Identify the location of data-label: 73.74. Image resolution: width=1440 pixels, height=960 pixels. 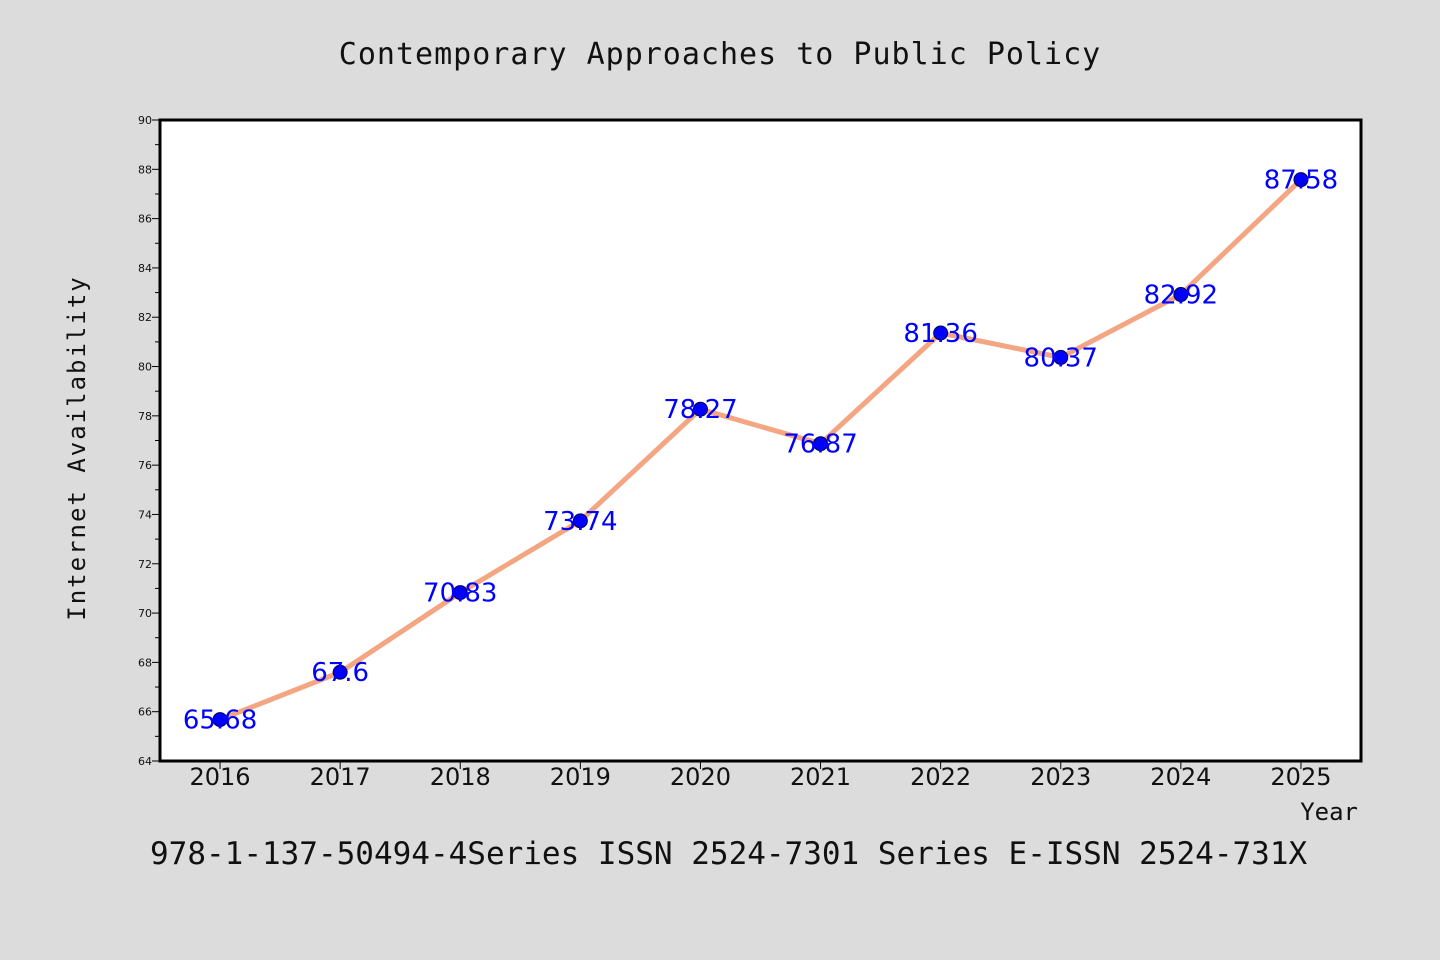
(580, 522).